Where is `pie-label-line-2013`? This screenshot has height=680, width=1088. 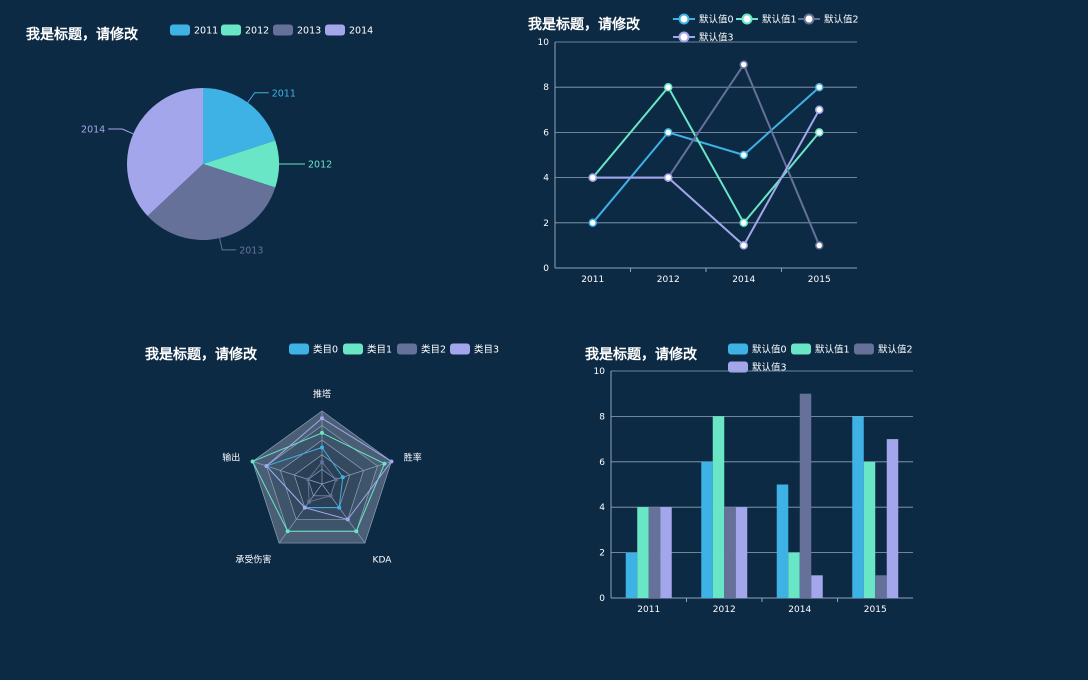 pie-label-line-2013 is located at coordinates (228, 244).